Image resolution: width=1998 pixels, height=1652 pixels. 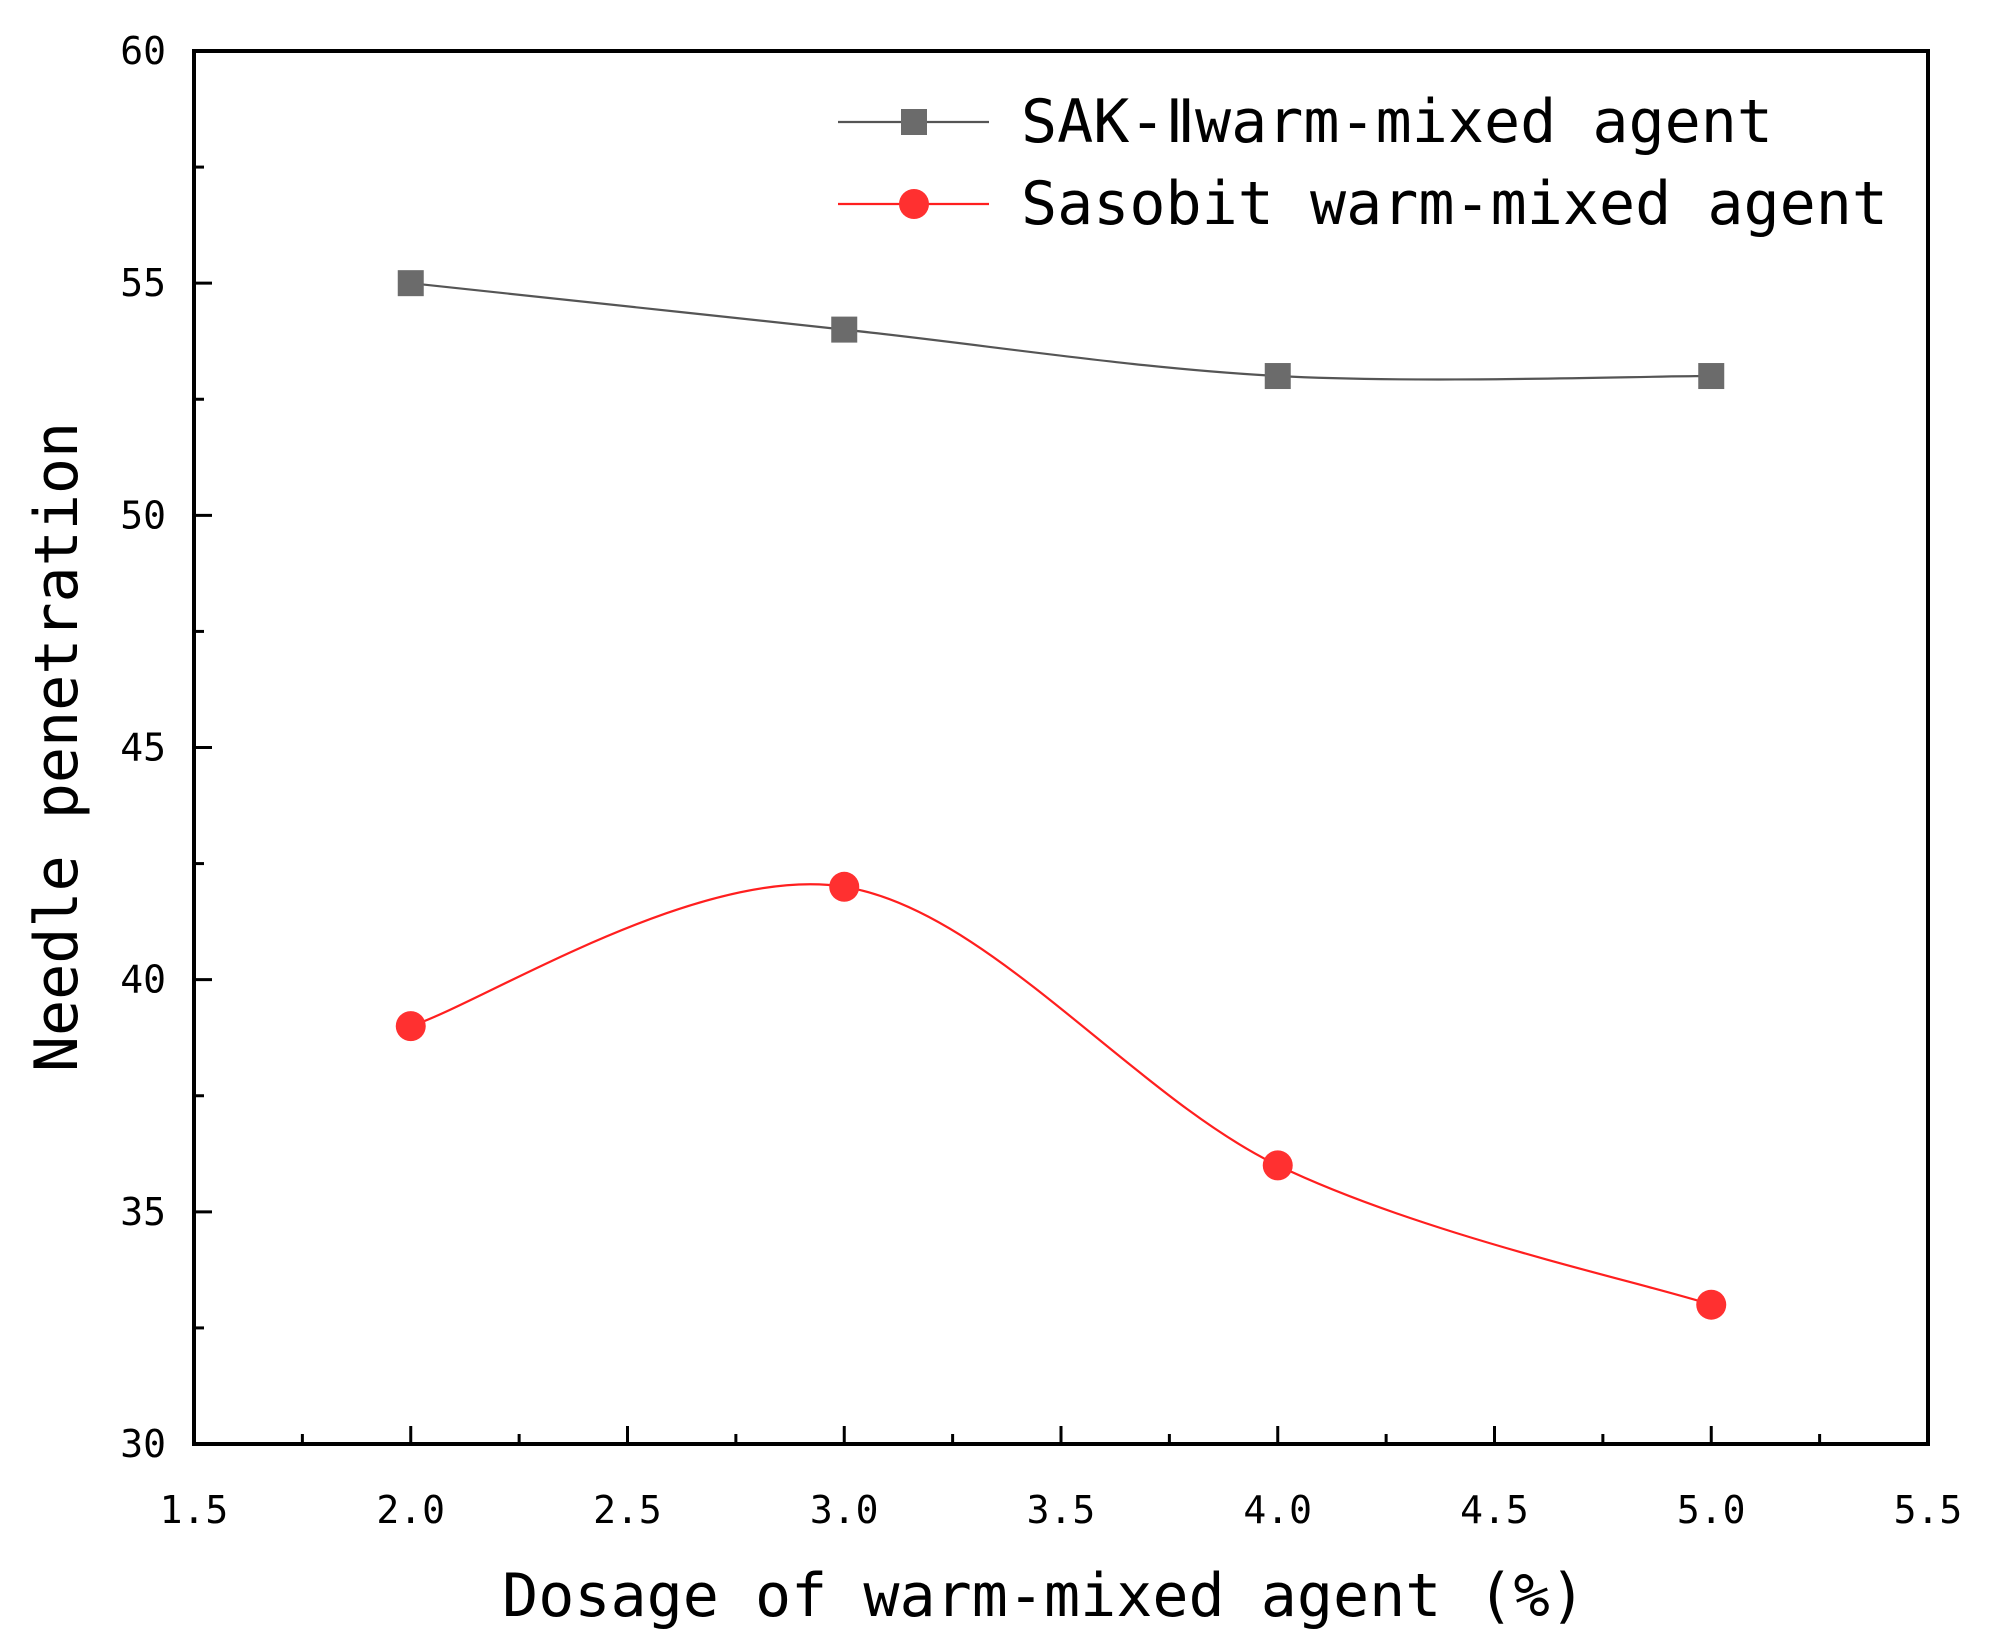 What do you see at coordinates (410, 1510) in the screenshot?
I see `x-tick-label: 2.0` at bounding box center [410, 1510].